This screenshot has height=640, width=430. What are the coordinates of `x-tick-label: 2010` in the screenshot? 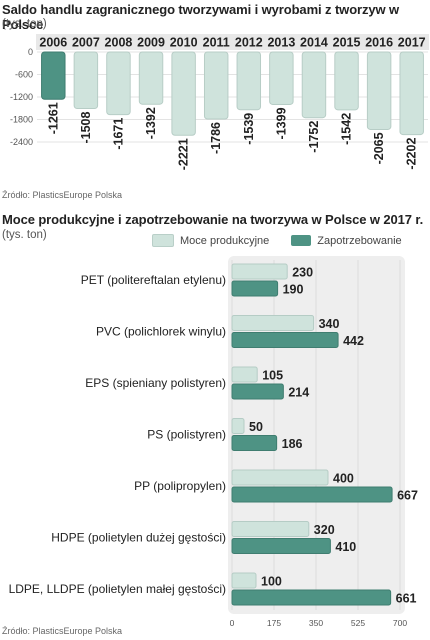 It's located at (184, 43).